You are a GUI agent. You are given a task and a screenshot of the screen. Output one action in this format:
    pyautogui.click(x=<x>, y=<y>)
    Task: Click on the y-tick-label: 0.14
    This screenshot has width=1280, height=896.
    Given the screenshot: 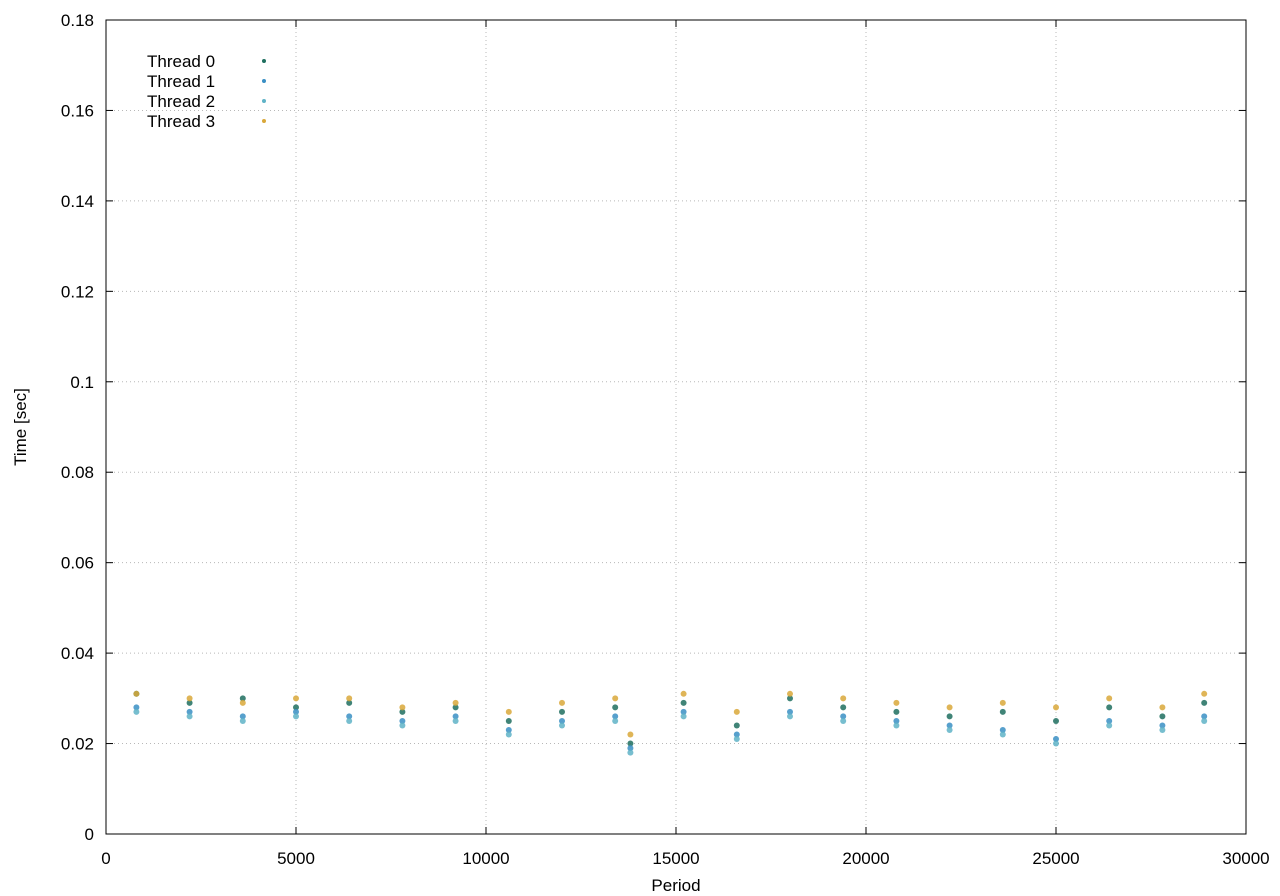 What is the action you would take?
    pyautogui.click(x=77, y=201)
    